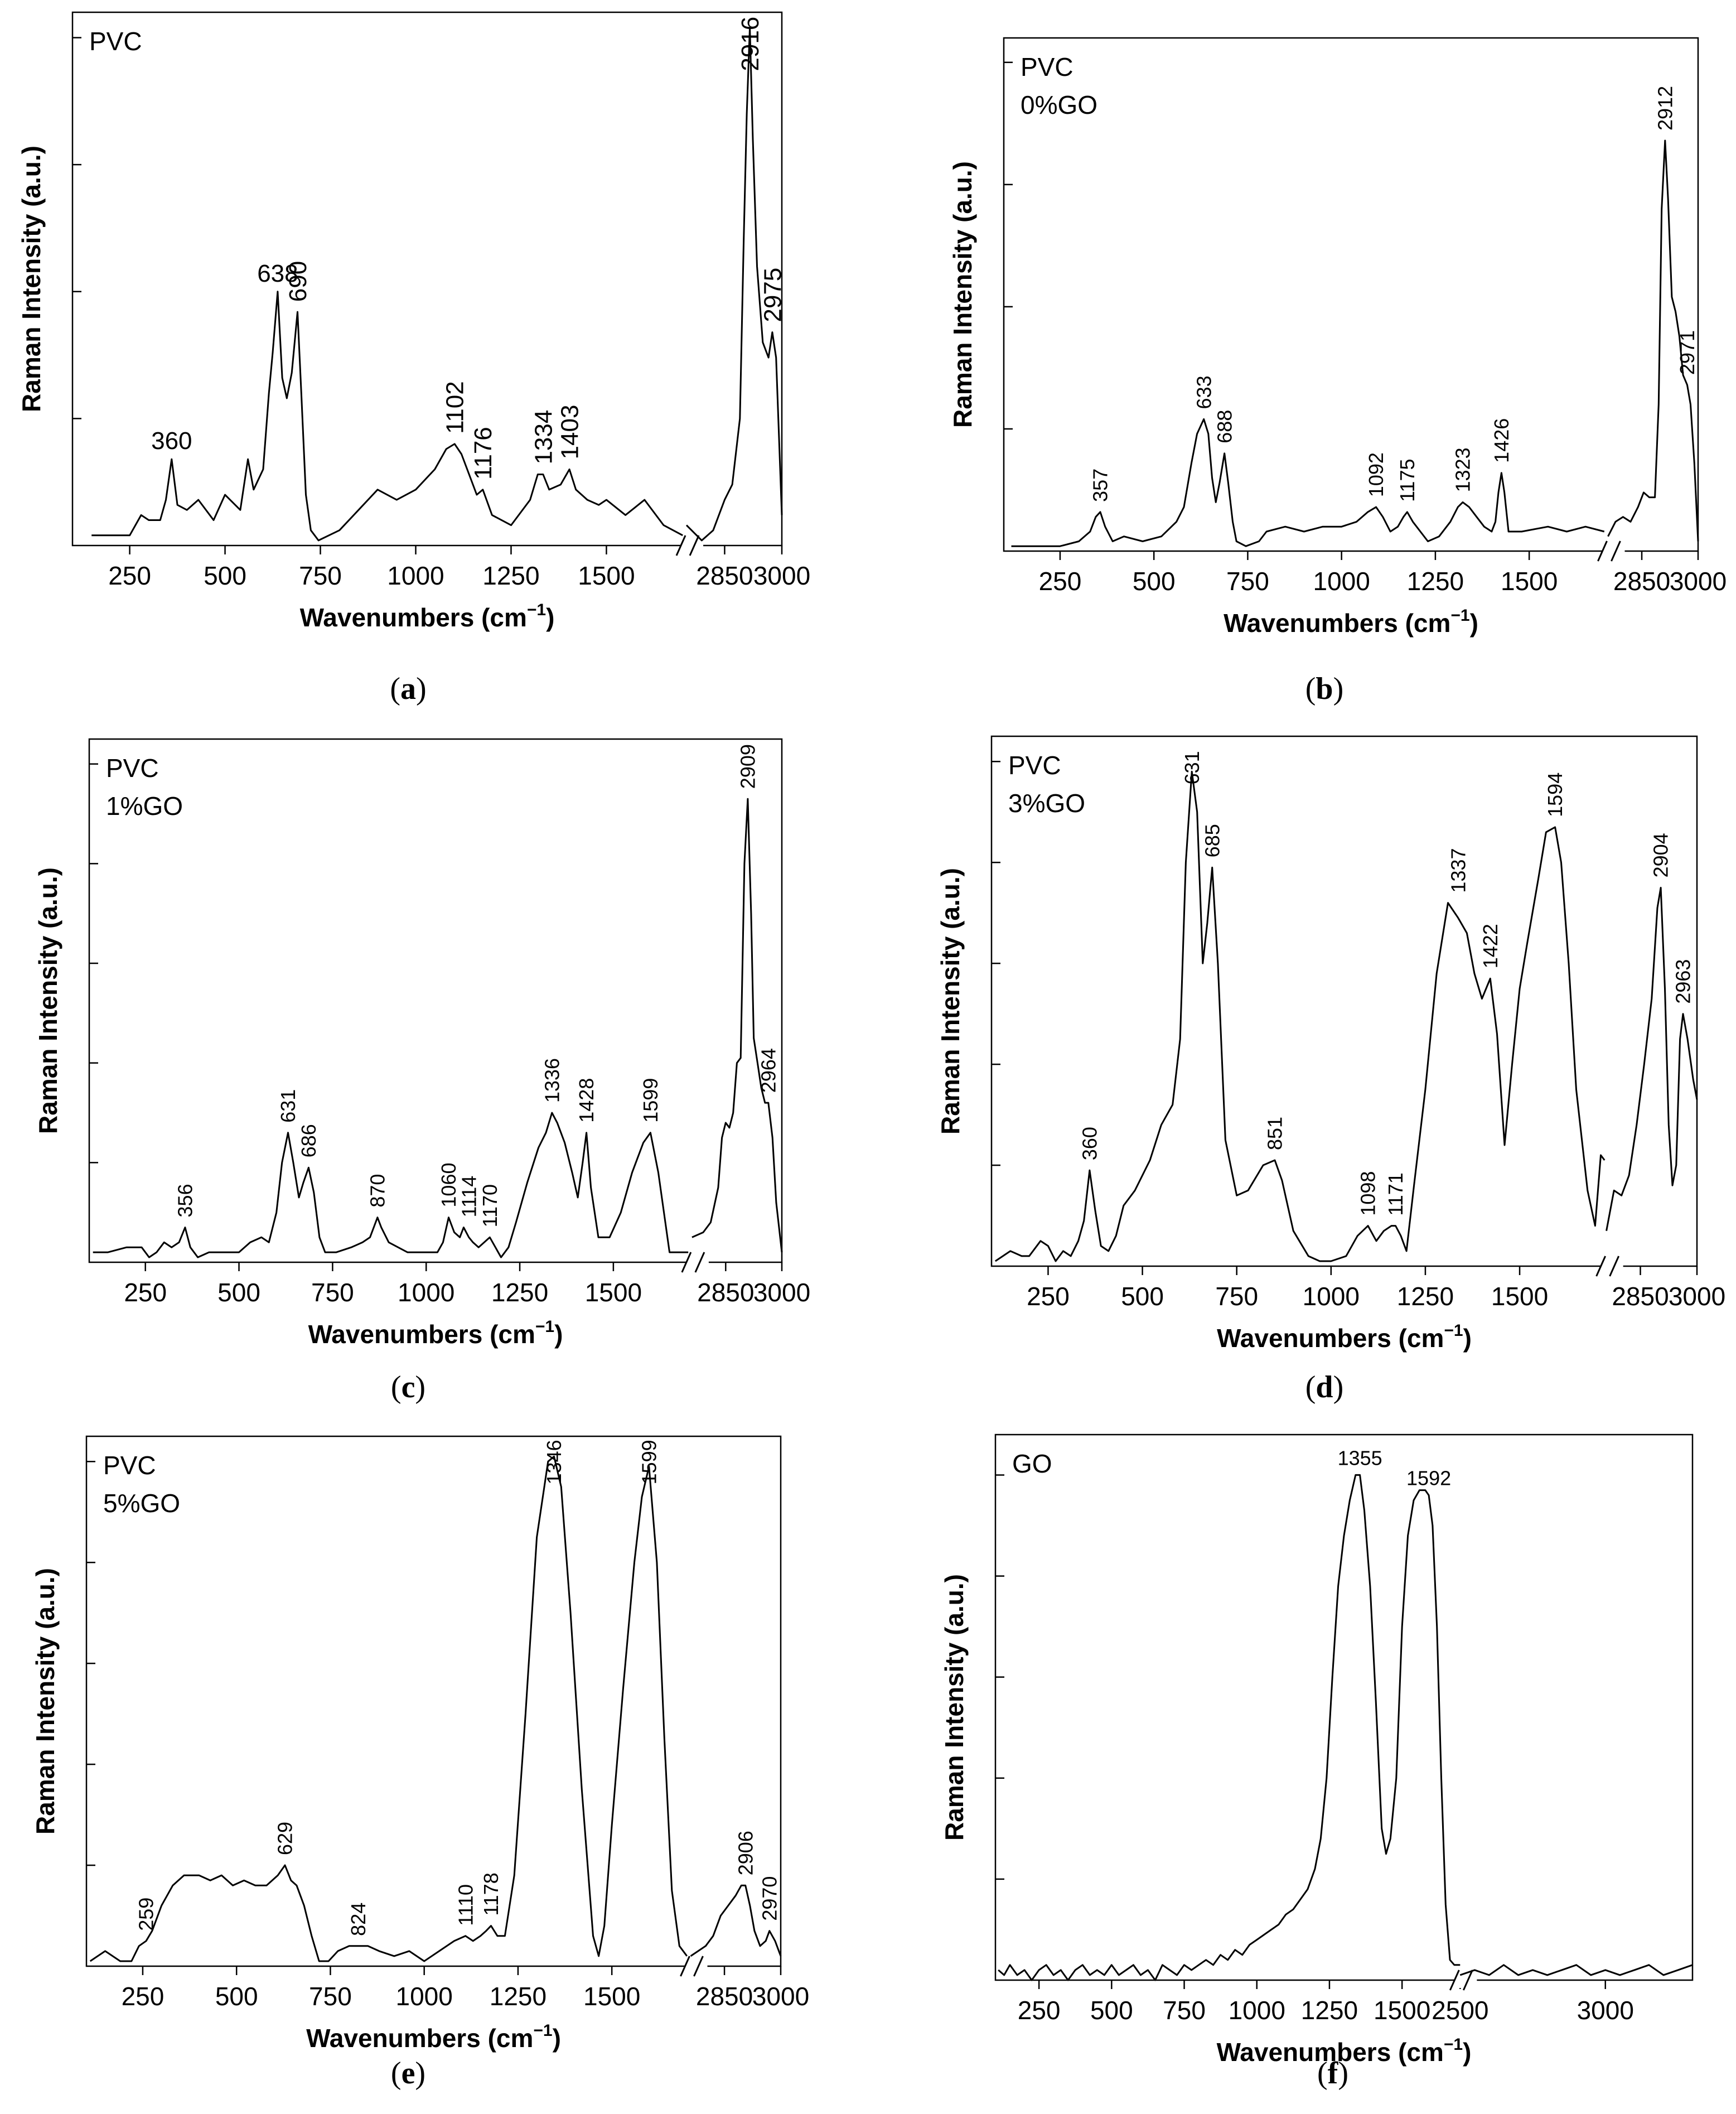 The width and height of the screenshot is (1736, 2114). I want to click on peak-label: 2912, so click(1665, 109).